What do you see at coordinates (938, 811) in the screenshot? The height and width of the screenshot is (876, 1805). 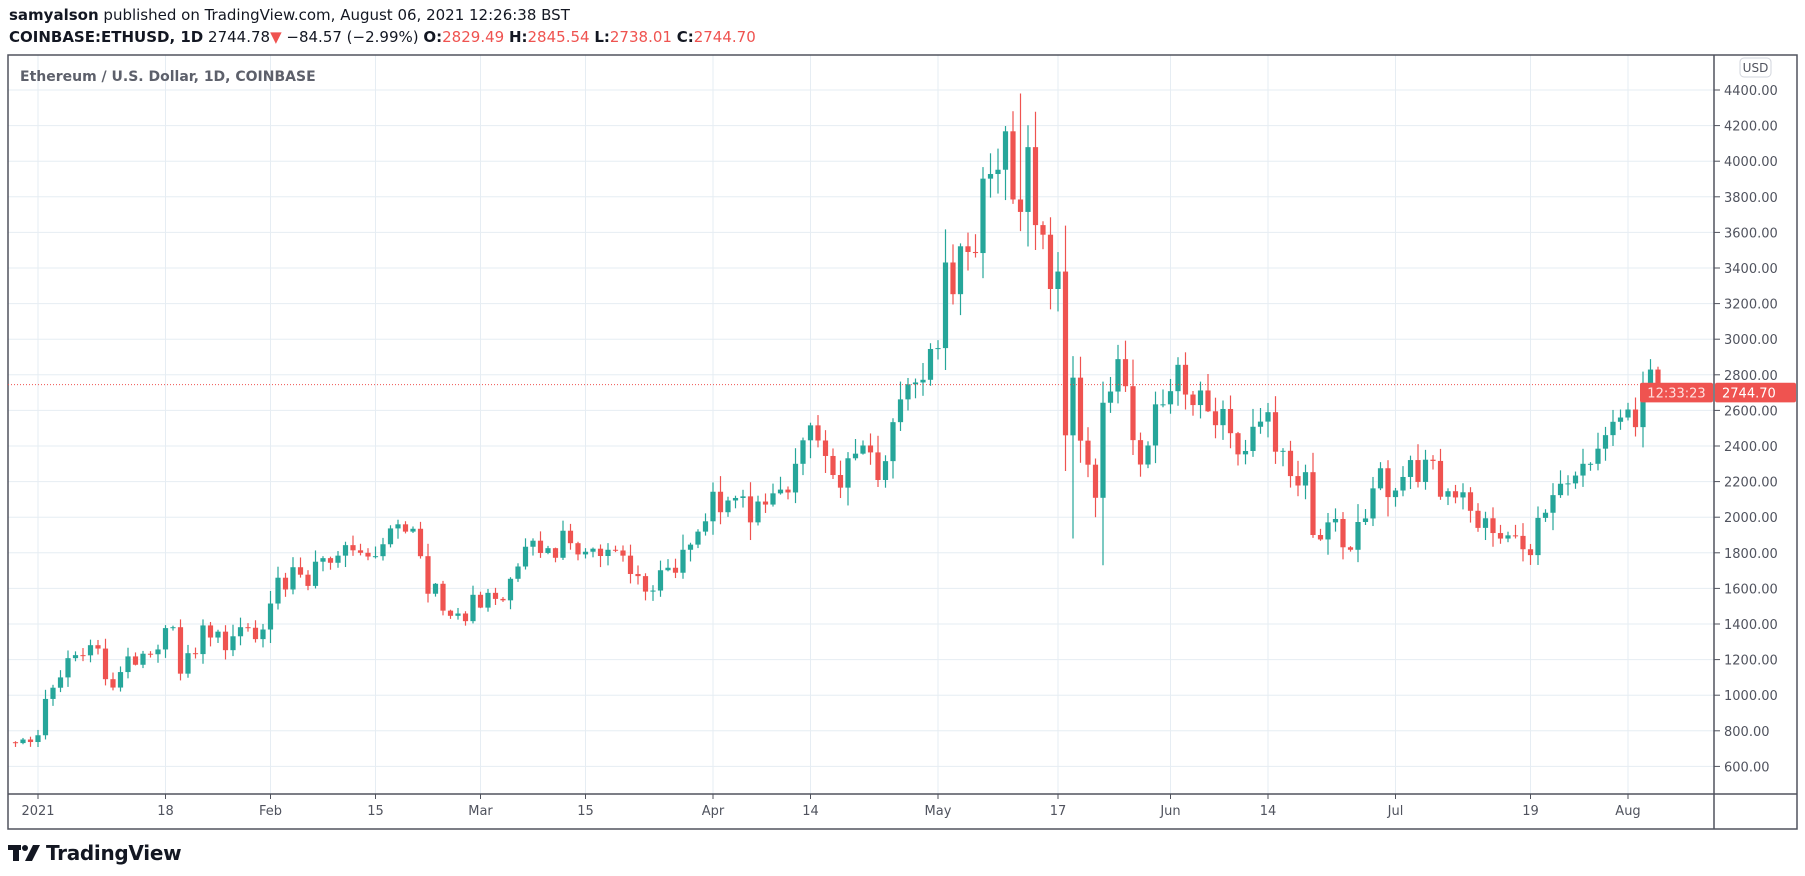 I see `time-tick-label: May` at bounding box center [938, 811].